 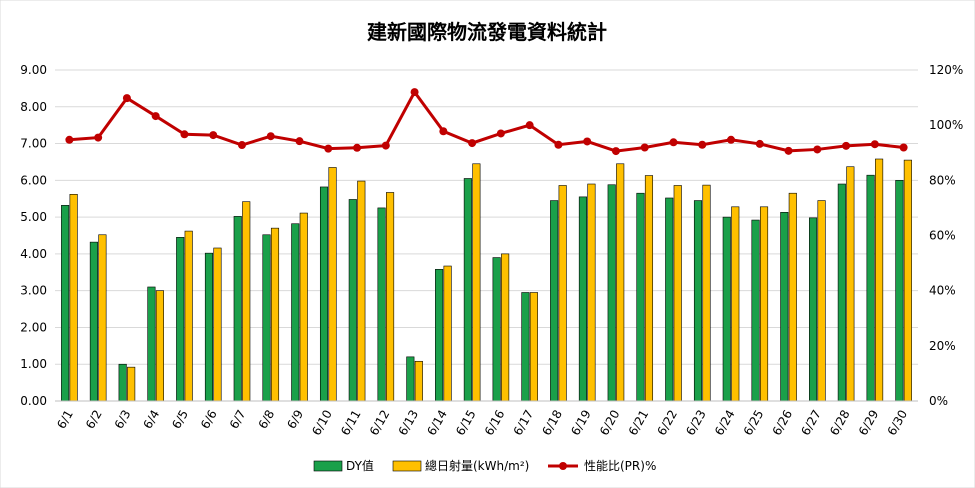 What do you see at coordinates (938, 401) in the screenshot?
I see `y-right-tick-label: 0%` at bounding box center [938, 401].